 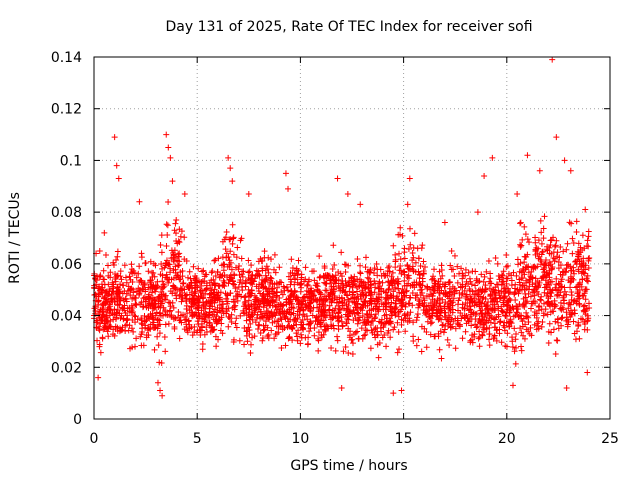 I want to click on y-tick-label: 0.08, so click(x=66, y=213).